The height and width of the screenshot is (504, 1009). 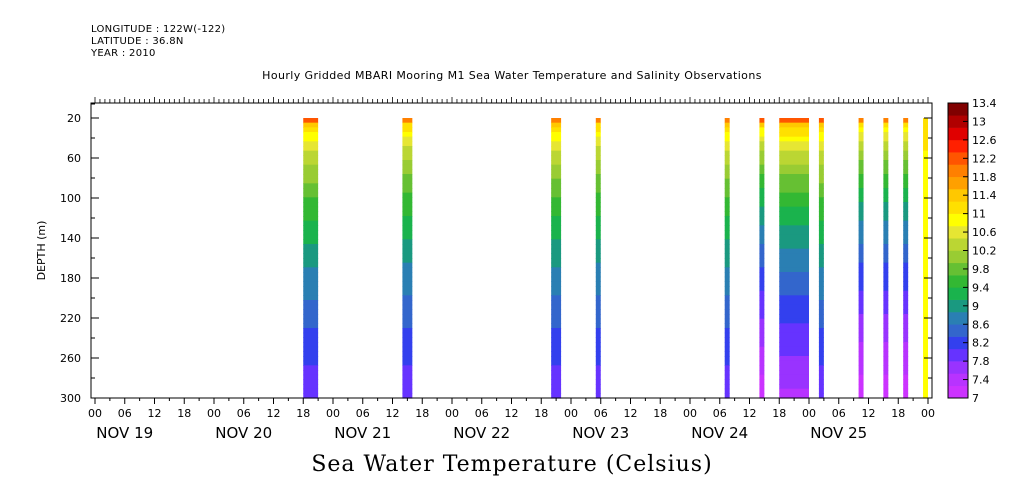 What do you see at coordinates (690, 413) in the screenshot?
I see `x-hour-label: 00` at bounding box center [690, 413].